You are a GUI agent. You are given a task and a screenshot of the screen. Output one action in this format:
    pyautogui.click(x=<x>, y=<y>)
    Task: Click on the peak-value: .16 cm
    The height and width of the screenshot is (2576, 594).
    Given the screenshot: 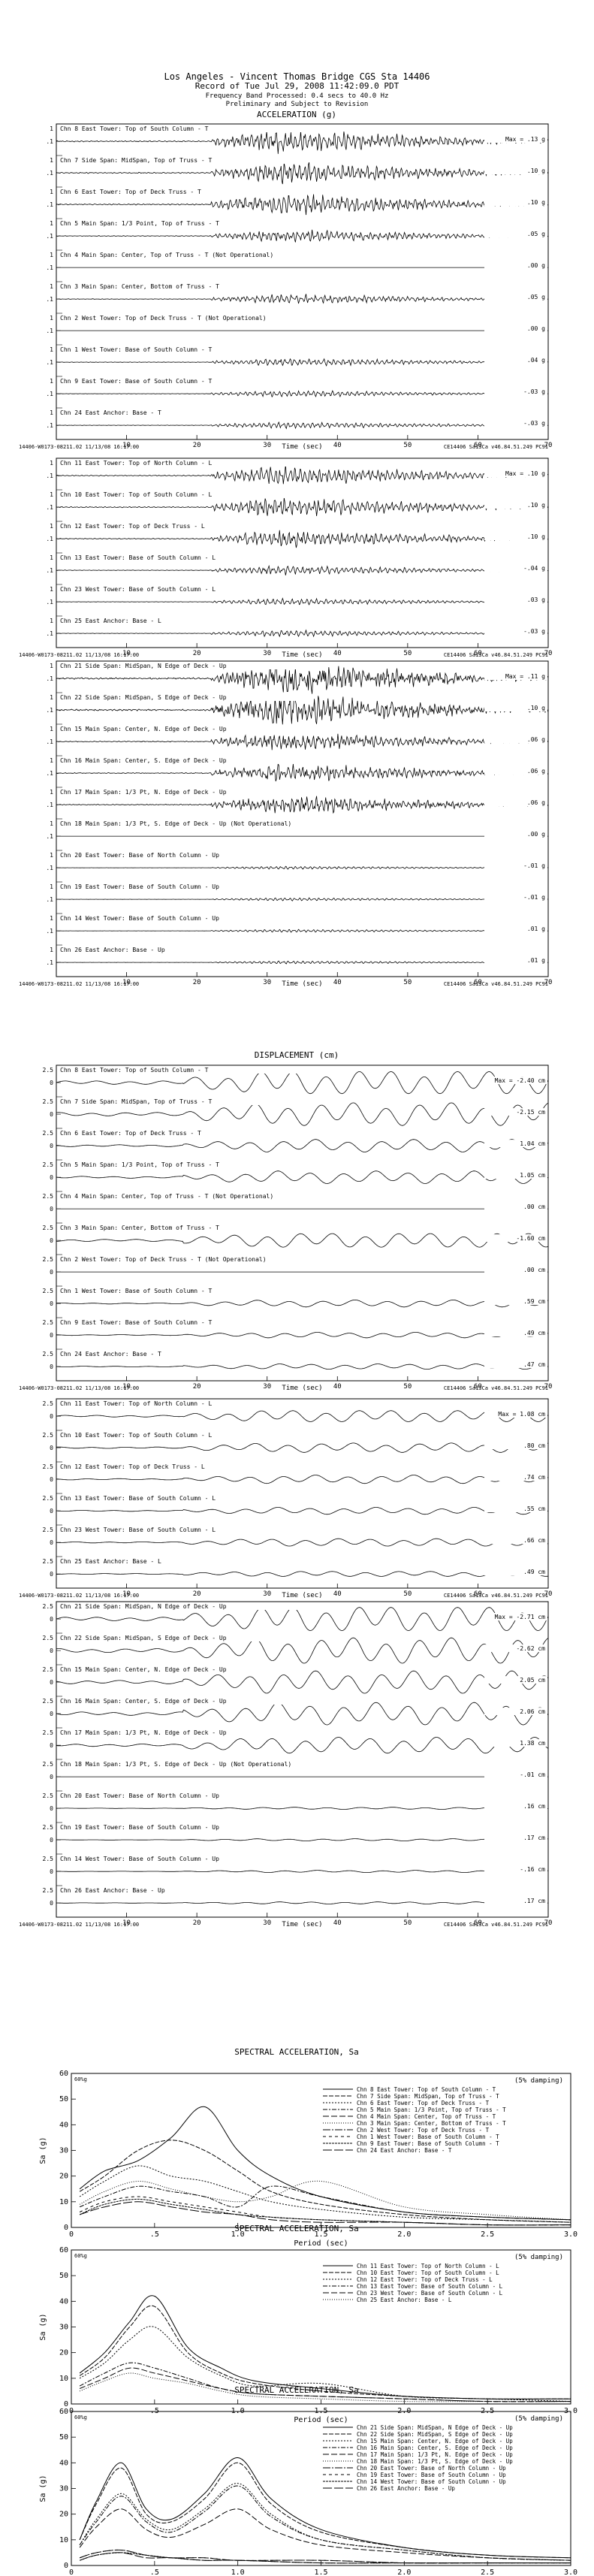 What is the action you would take?
    pyautogui.click(x=534, y=1806)
    